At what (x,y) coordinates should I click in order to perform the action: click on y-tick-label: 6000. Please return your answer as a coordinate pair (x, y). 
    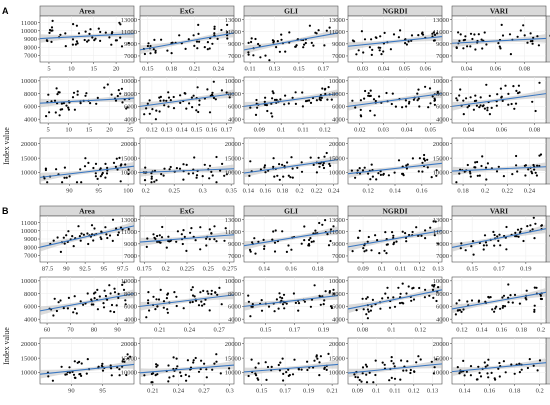
    Looking at the image, I should click on (442, 107).